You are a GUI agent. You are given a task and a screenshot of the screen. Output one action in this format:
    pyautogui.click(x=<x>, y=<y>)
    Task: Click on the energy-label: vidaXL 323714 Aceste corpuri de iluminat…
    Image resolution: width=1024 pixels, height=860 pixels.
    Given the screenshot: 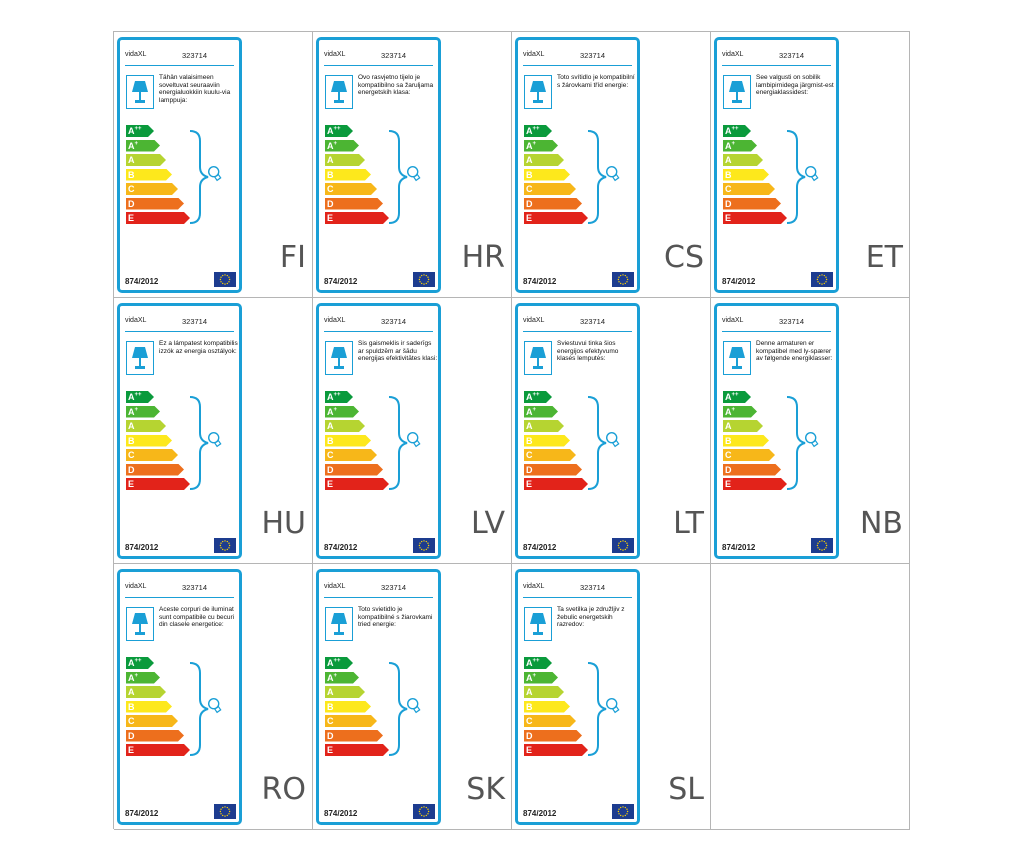 What is the action you would take?
    pyautogui.click(x=179, y=697)
    